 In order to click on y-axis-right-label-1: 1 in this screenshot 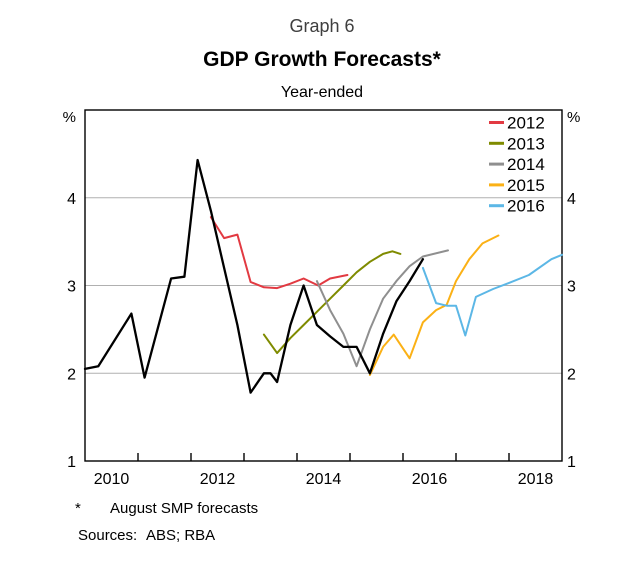, I will do `click(571, 462)`.